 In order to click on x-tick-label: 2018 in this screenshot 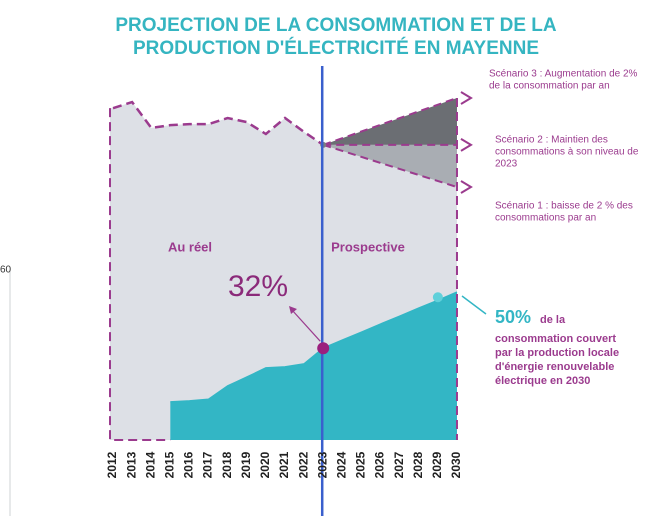, I will do `click(227, 464)`.